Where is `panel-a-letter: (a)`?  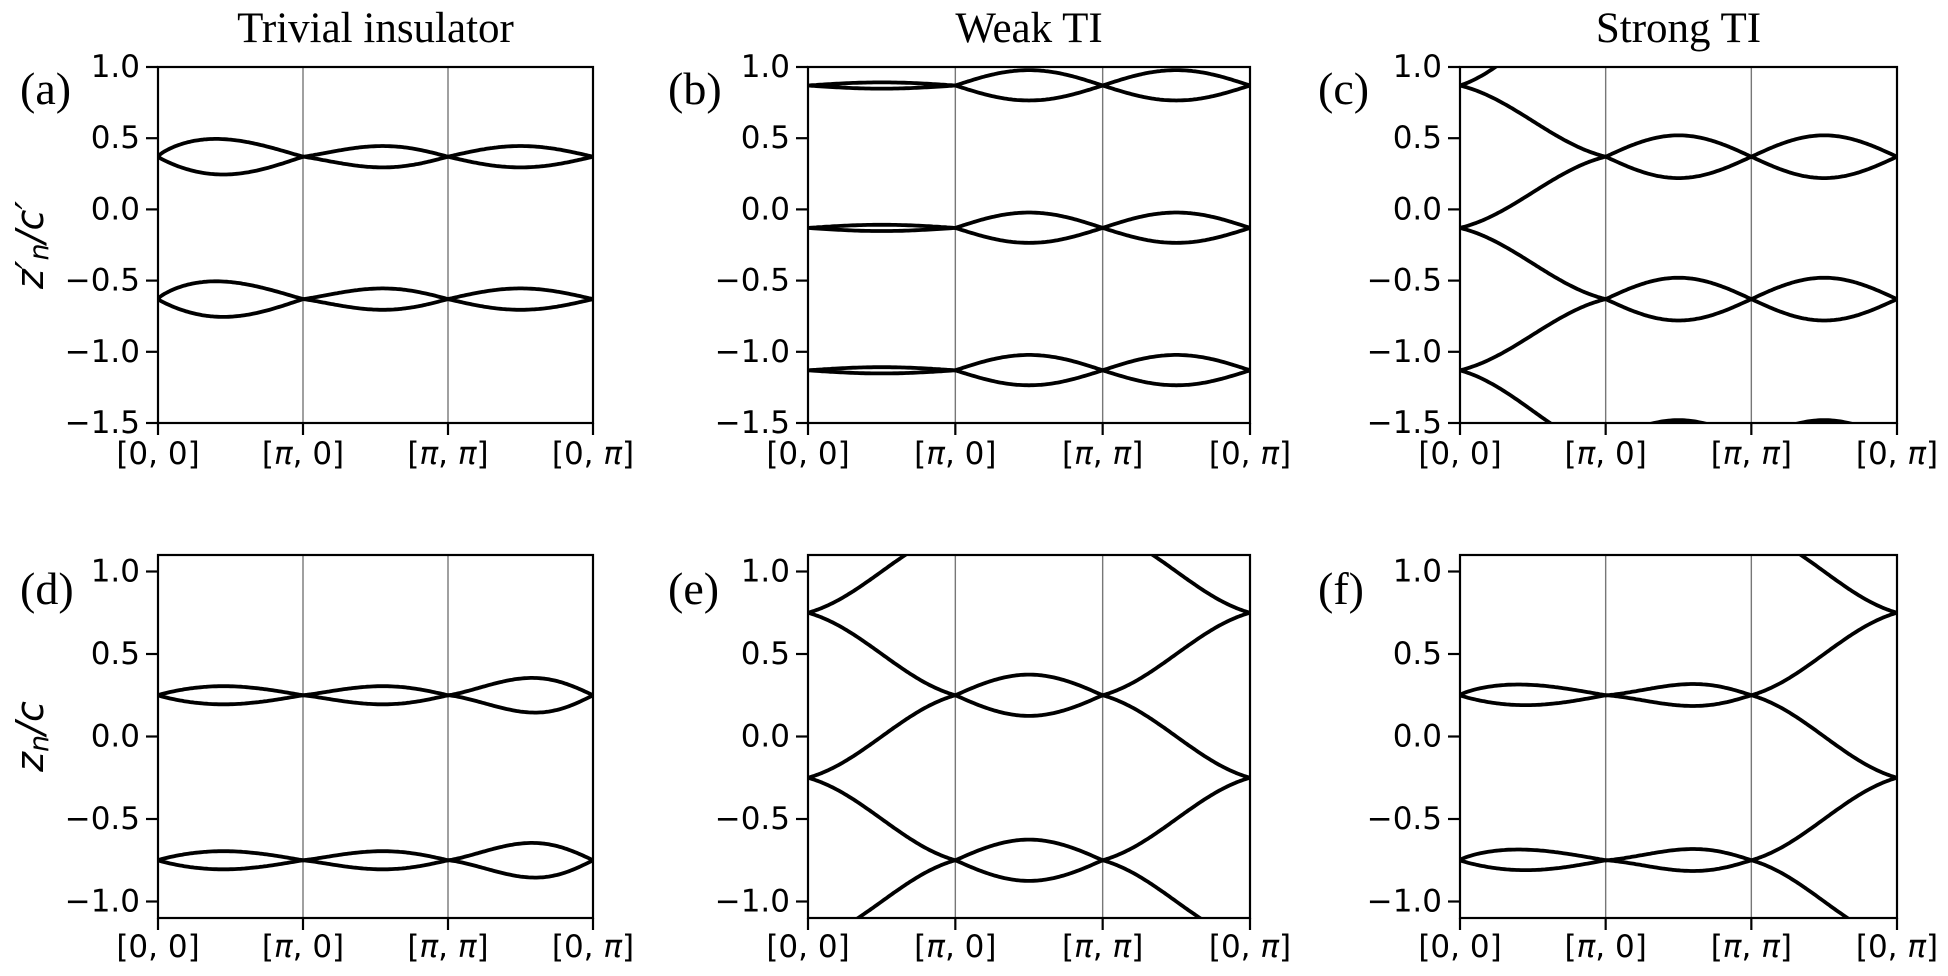
panel-a-letter: (a) is located at coordinates (45, 88).